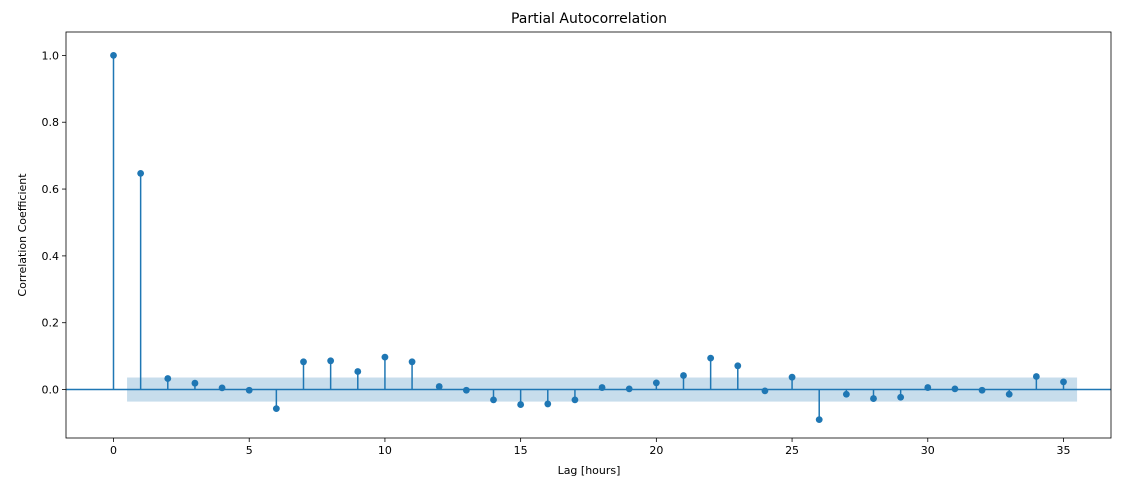 The width and height of the screenshot is (1137, 481). Describe the element at coordinates (54, 223) in the screenshot. I see `y-axis-ticks: 0.0 0.2 0.4 0.6 0.8 1.0` at that location.